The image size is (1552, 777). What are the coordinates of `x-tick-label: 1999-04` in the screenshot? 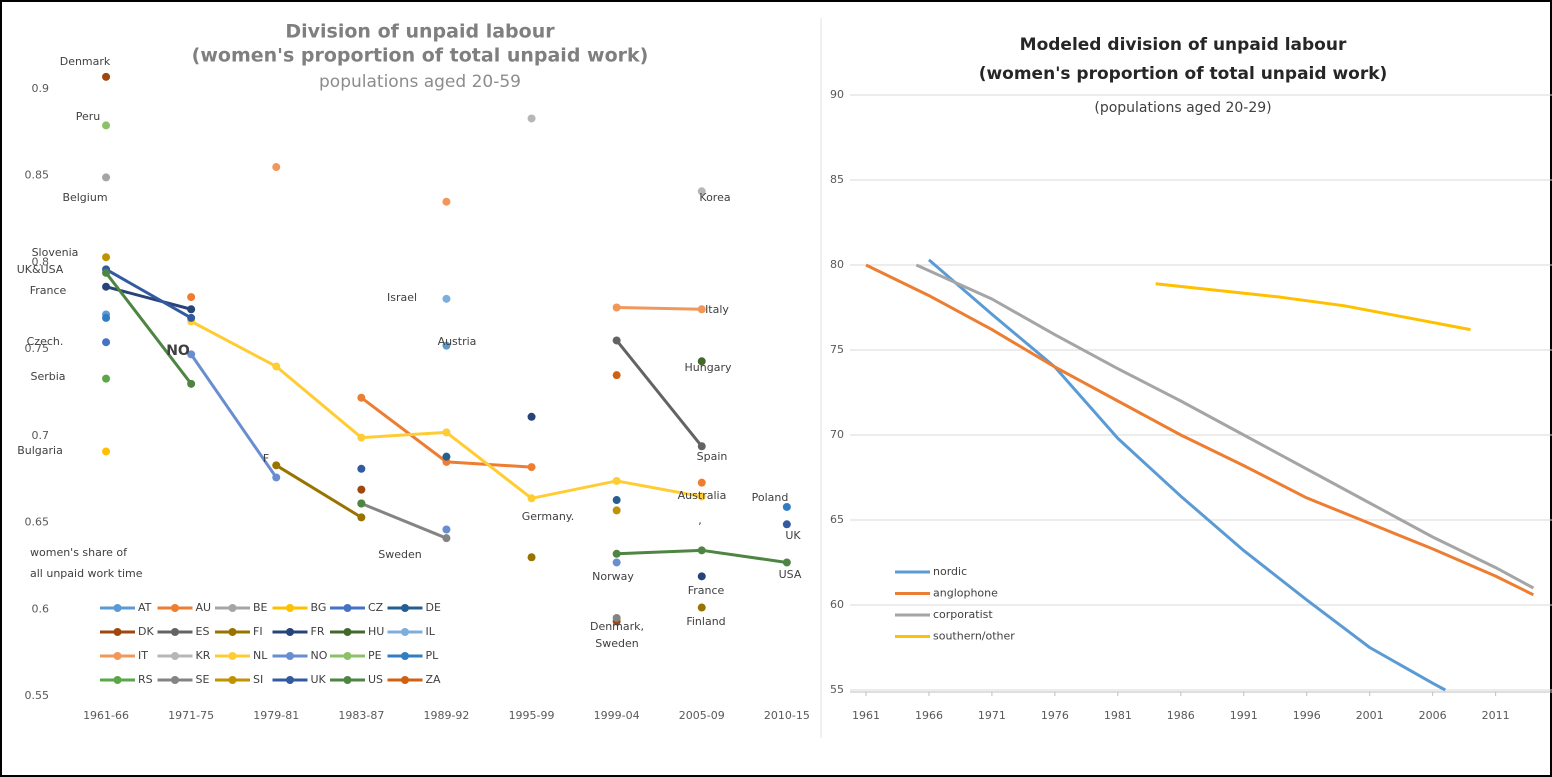 It's located at (617, 715).